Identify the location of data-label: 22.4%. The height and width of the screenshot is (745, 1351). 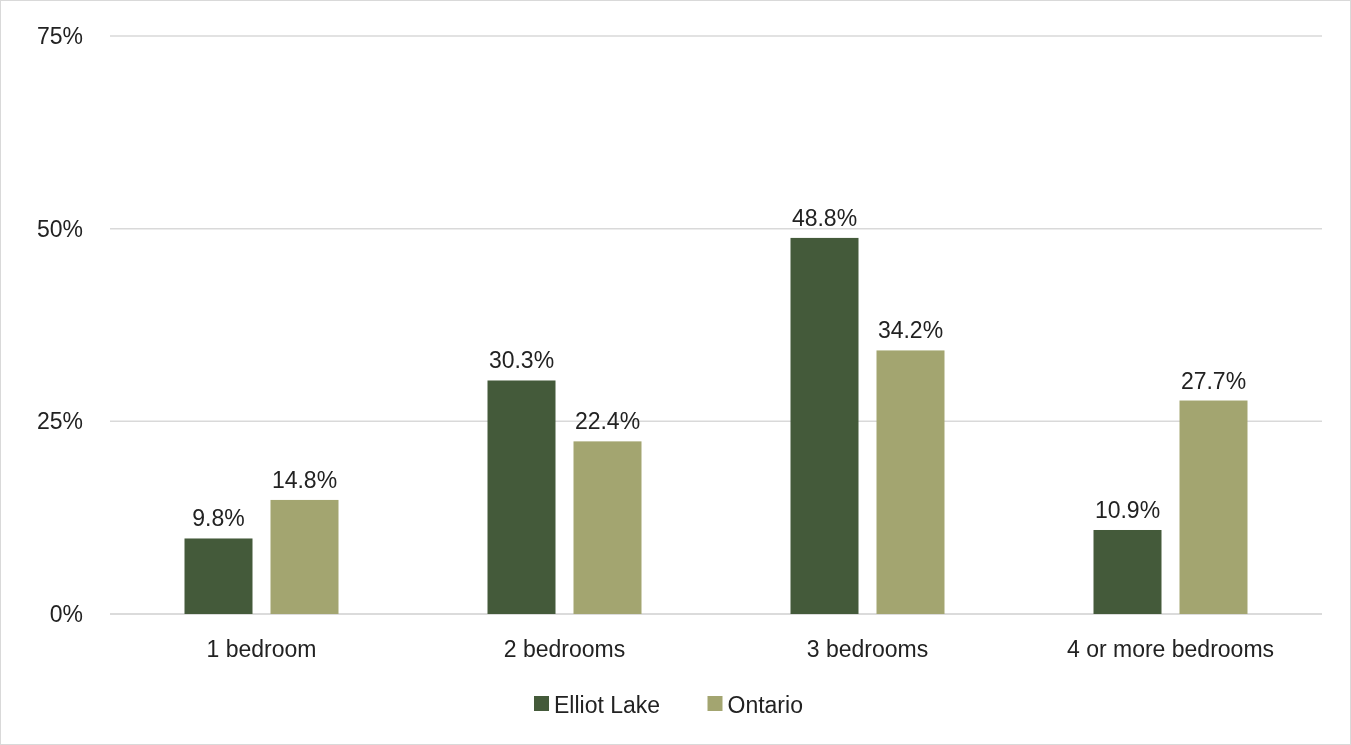
(607, 421).